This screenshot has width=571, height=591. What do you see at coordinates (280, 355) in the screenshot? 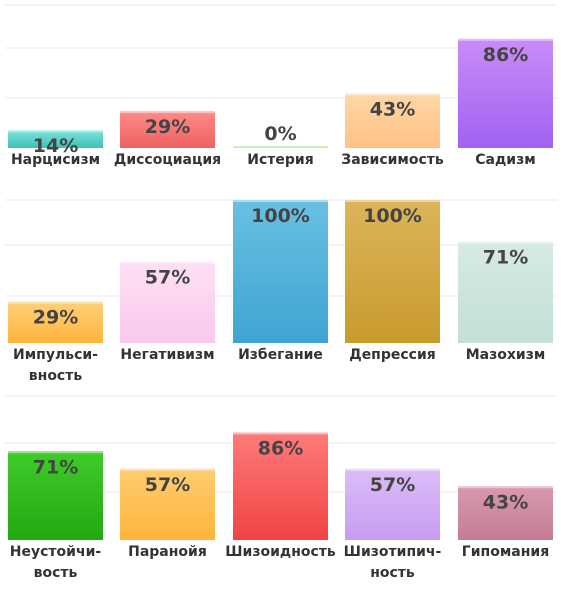
I see `category-label: Избегание` at bounding box center [280, 355].